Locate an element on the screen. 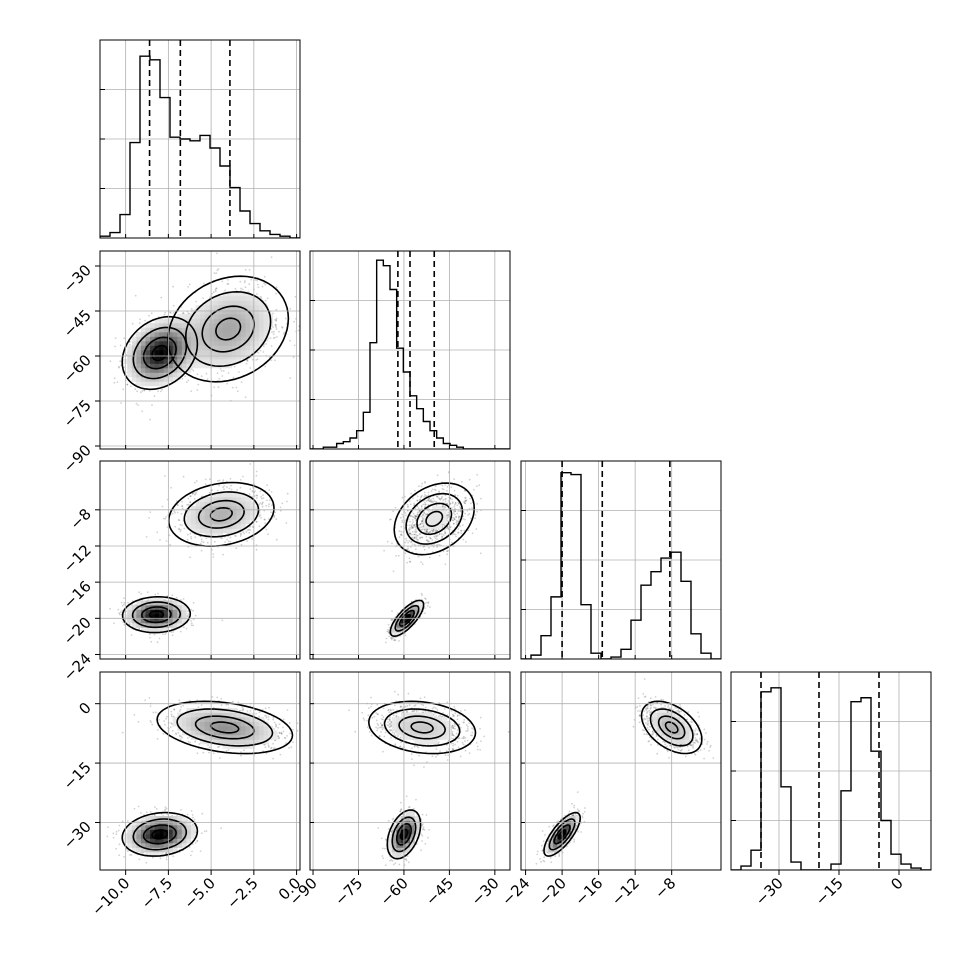 The image size is (970, 970). y-tick-label: −45 is located at coordinates (77, 323).